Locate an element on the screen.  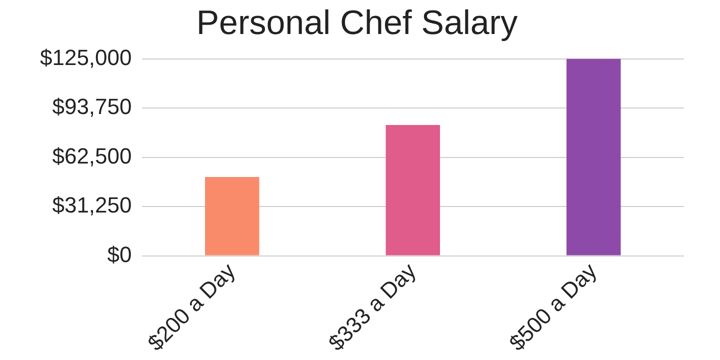
chart-title: Personal Chef Salary is located at coordinates (357, 23).